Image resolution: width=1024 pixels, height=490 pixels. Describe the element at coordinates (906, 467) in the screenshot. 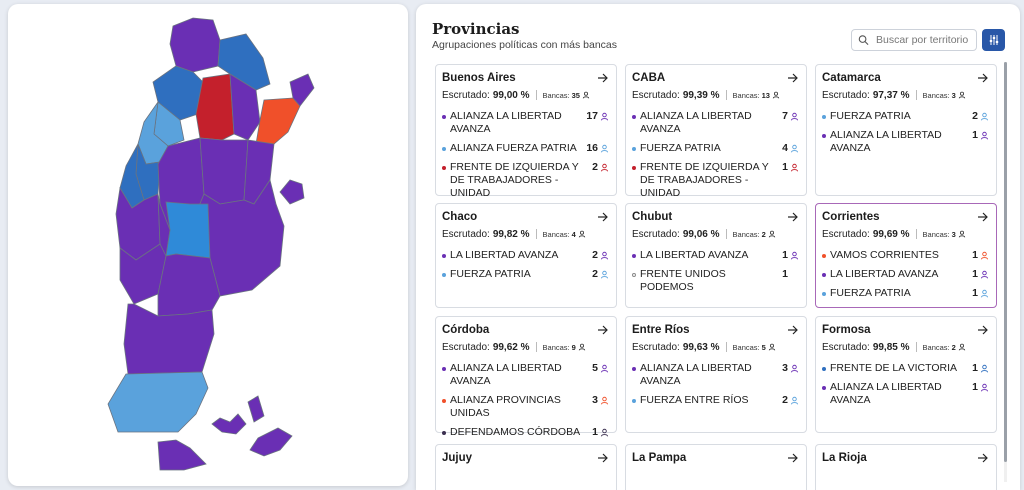

I see `province-card: La Rioja` at that location.